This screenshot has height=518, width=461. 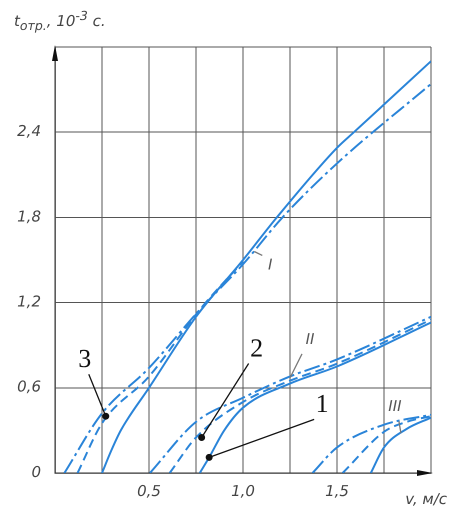 What do you see at coordinates (337, 491) in the screenshot?
I see `x-tick-label: 1,5` at bounding box center [337, 491].